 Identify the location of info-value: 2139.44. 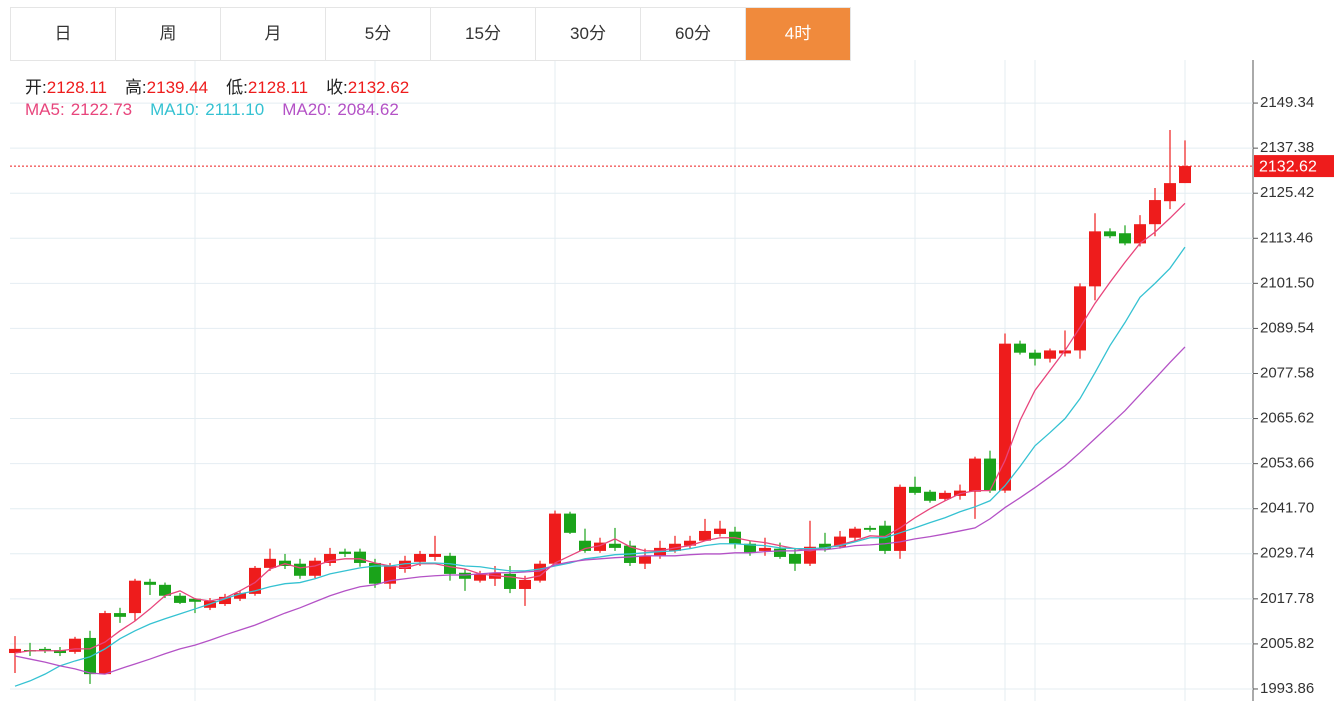
(177, 87).